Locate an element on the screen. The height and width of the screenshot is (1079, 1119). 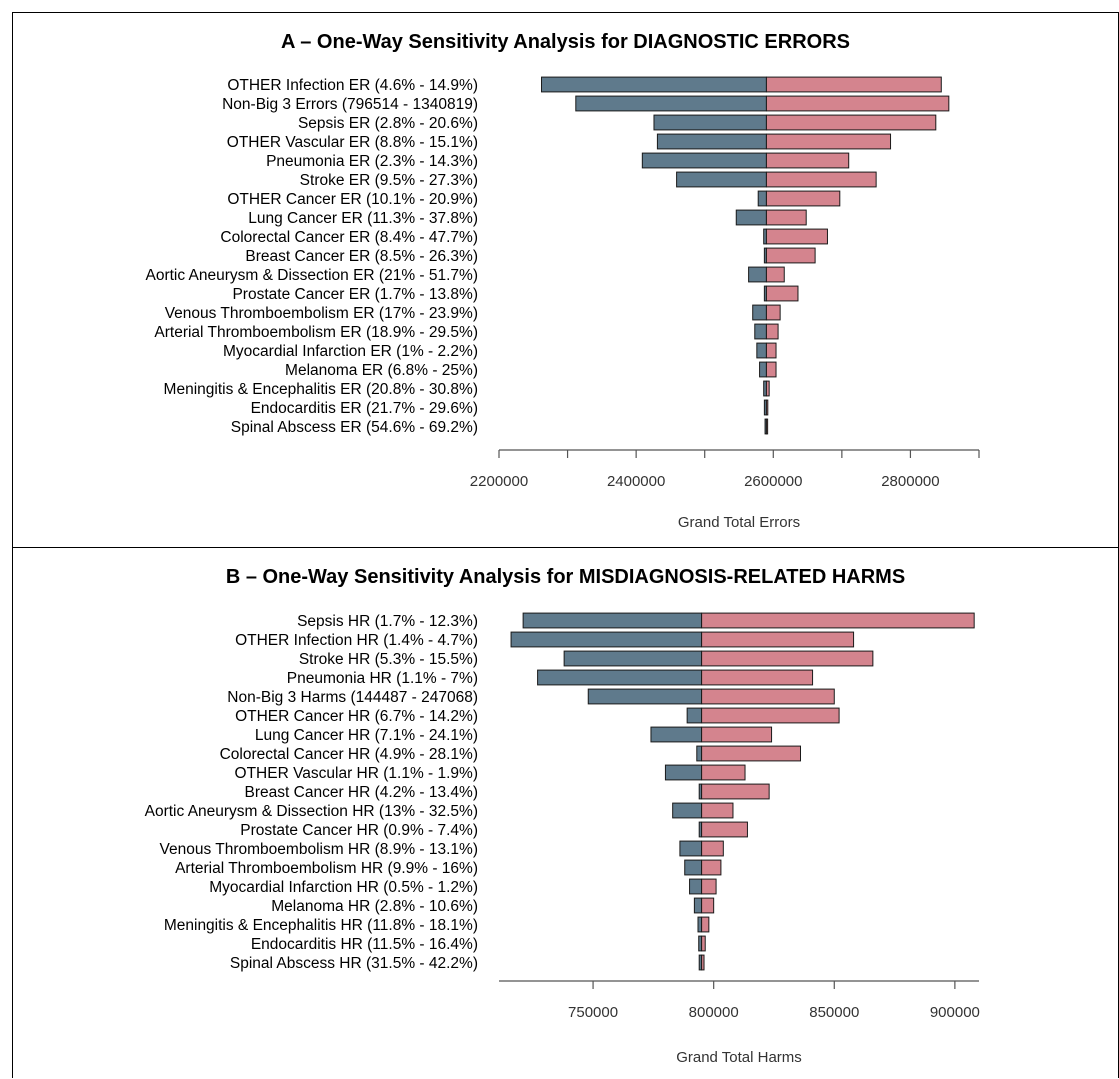
x-tick-label: 800000 is located at coordinates (714, 1012).